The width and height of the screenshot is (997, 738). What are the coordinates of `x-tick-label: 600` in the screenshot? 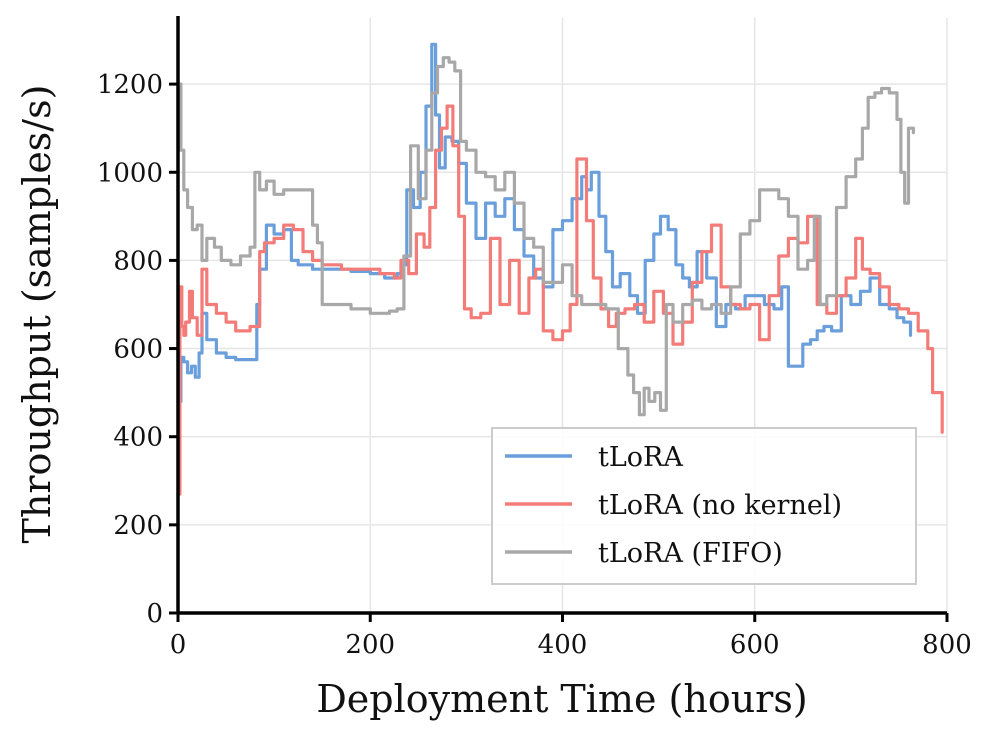 It's located at (755, 645).